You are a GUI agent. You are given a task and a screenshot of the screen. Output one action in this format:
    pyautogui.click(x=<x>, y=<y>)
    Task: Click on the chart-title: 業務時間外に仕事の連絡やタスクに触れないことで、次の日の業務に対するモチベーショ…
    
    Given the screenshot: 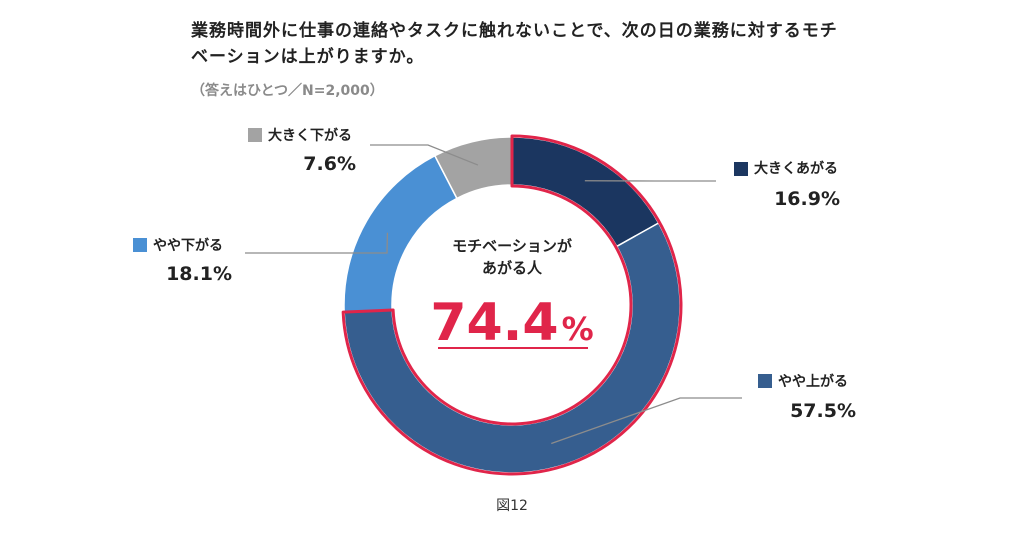 What is the action you would take?
    pyautogui.click(x=514, y=44)
    